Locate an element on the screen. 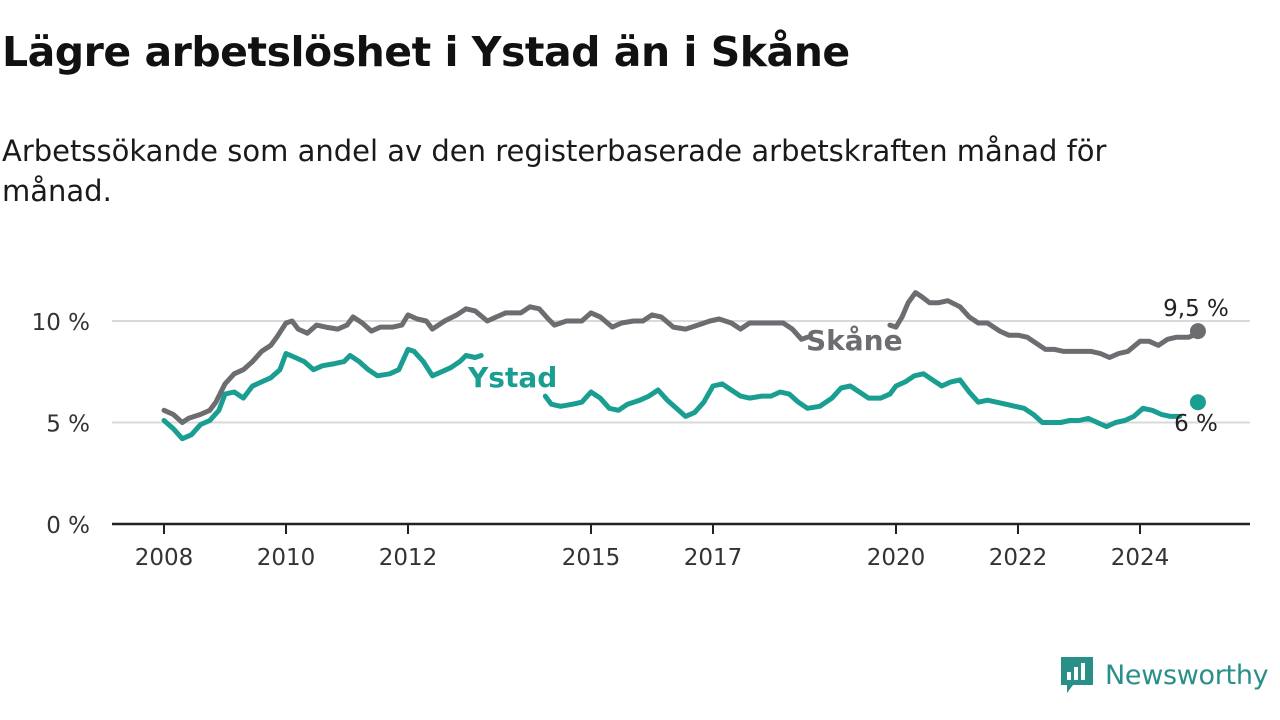  series-label-skane: Skåne is located at coordinates (854, 340).